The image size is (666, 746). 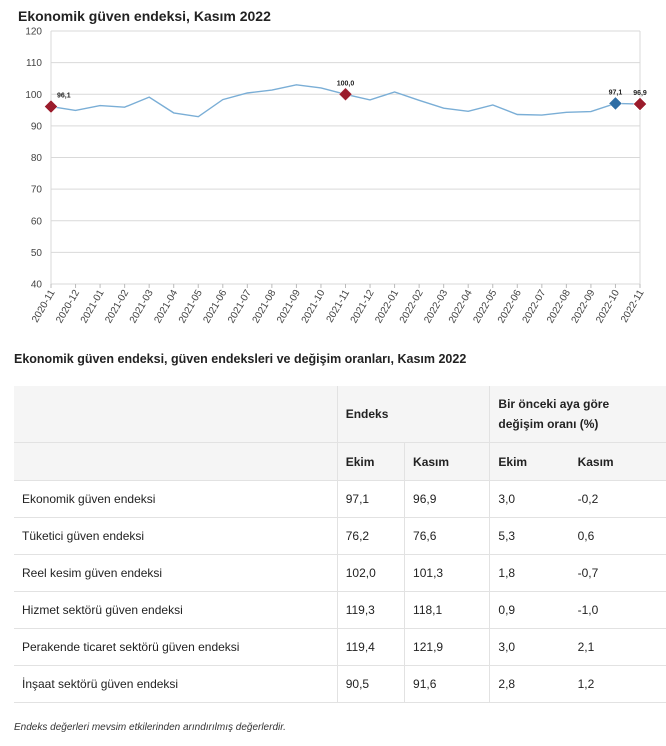 What do you see at coordinates (617, 573) in the screenshot?
I see `cell-degisim-kasim: -0,7` at bounding box center [617, 573].